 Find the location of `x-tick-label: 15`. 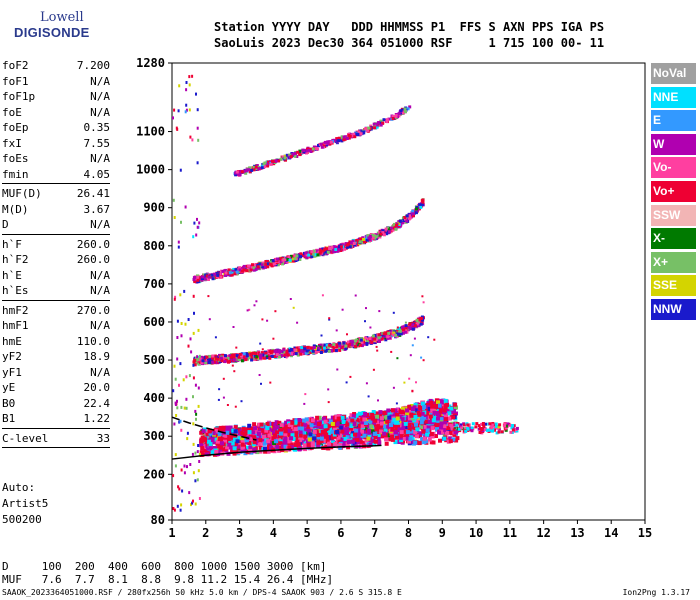

x-tick-label: 15 is located at coordinates (645, 533).